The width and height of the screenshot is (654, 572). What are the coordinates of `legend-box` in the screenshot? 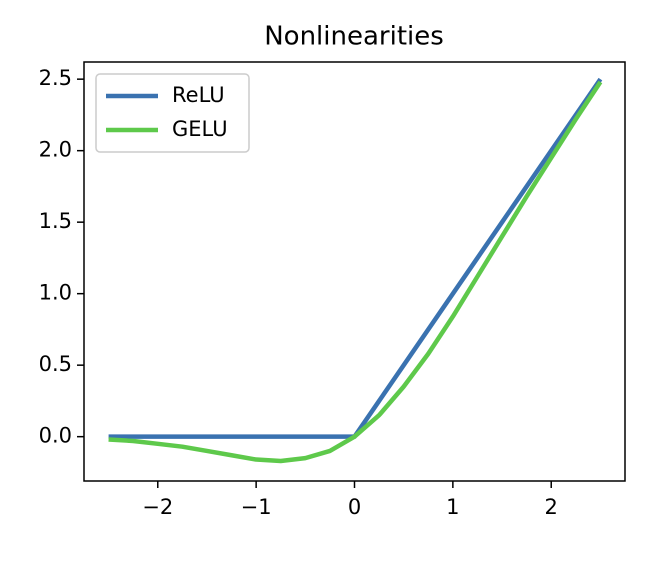 It's located at (172, 113).